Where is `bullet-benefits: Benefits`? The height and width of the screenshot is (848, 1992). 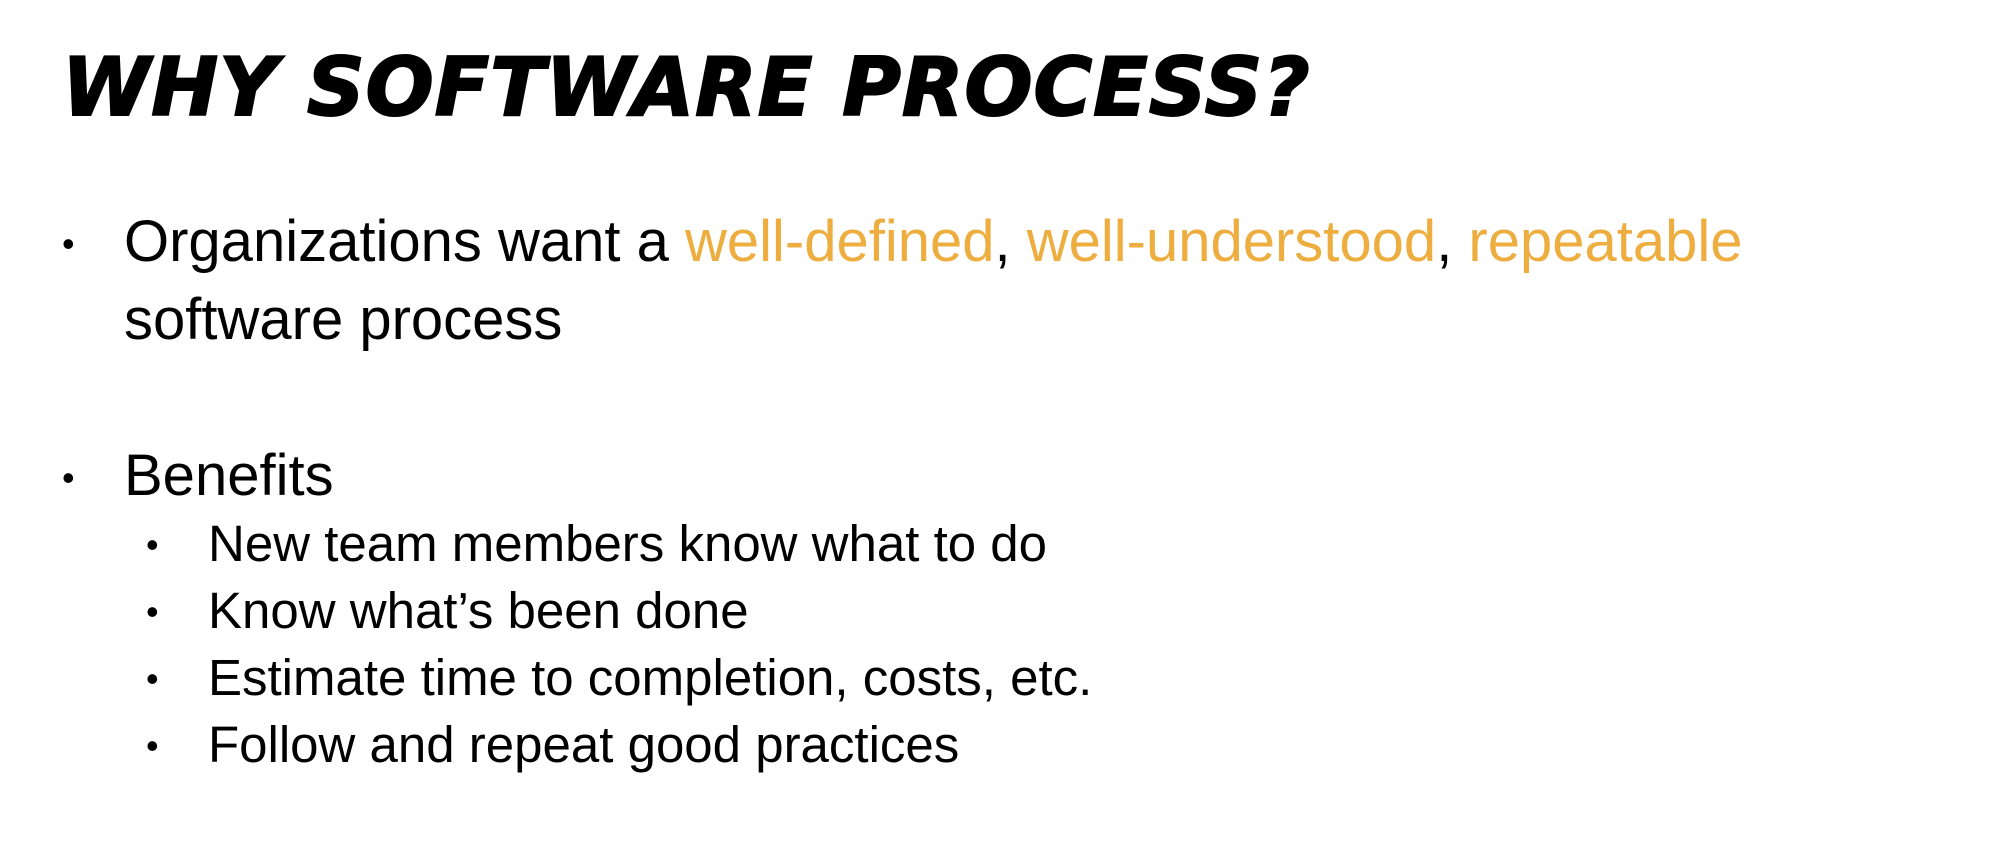
bullet-benefits: Benefits is located at coordinates (229, 475).